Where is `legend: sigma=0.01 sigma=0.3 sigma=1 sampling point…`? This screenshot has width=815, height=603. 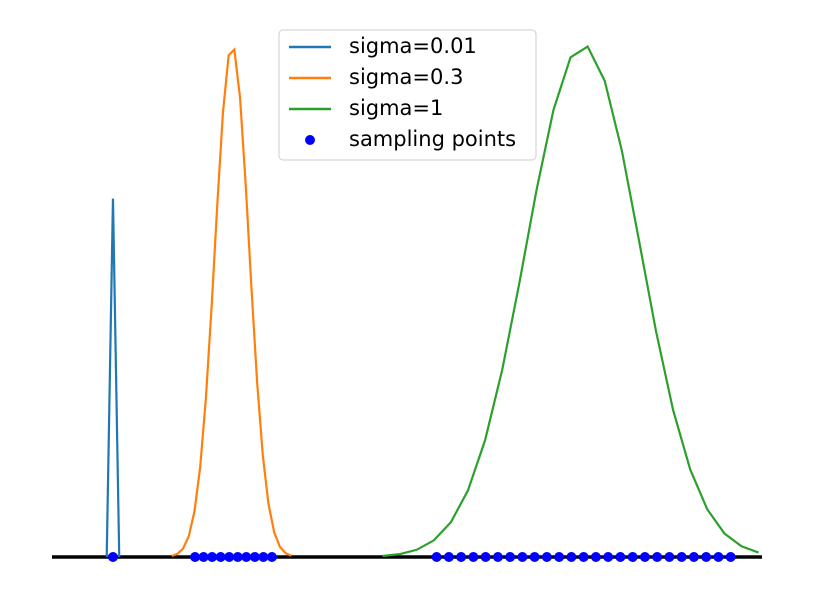 legend: sigma=0.01 sigma=0.3 sigma=1 sampling point… is located at coordinates (407, 95).